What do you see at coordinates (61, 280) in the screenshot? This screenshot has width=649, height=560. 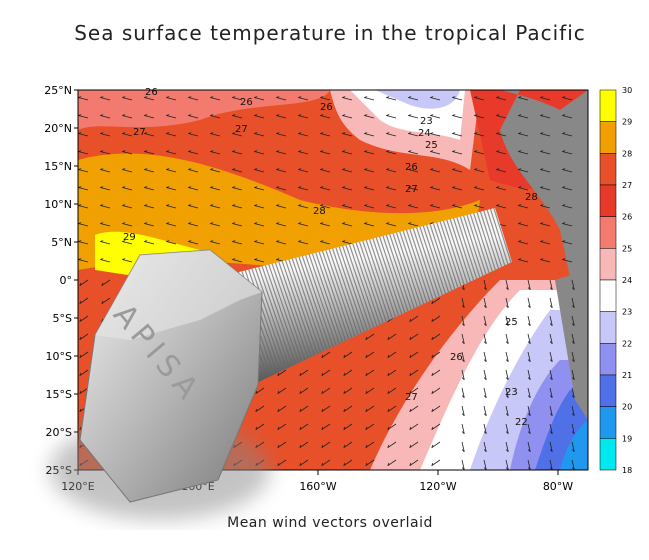 I see `lat-axis: 25°N20°N15°N10°N5°N0°5°S10°S15°S20°S25°S` at bounding box center [61, 280].